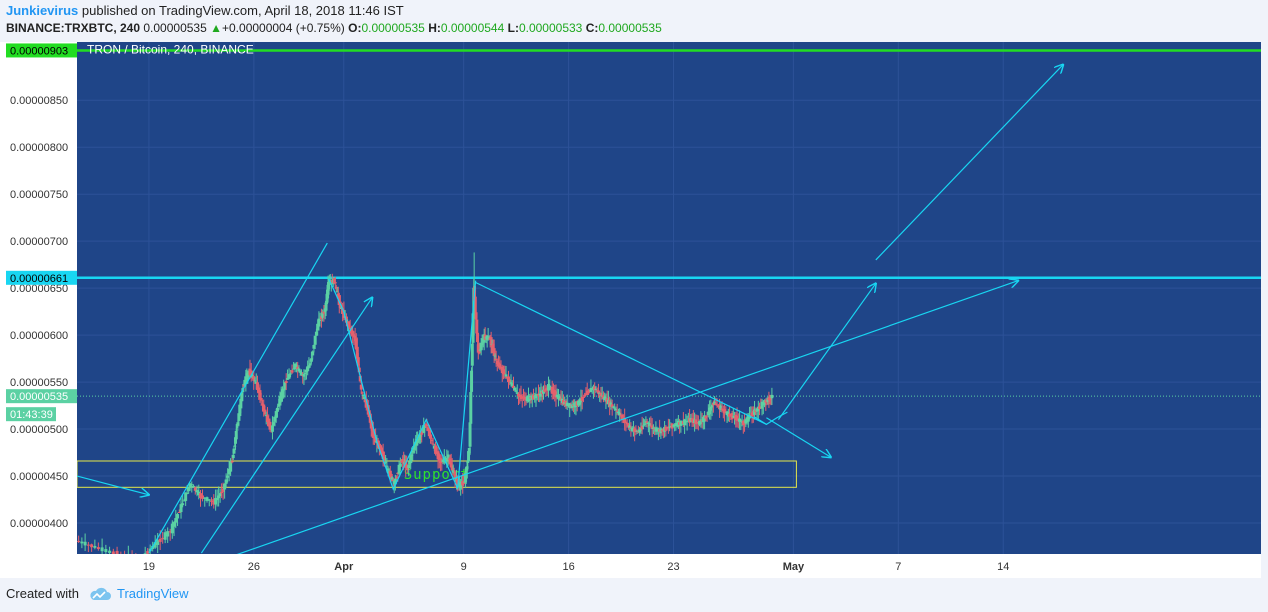  I want to click on price-tag-label: 0.00000661, so click(39, 279).